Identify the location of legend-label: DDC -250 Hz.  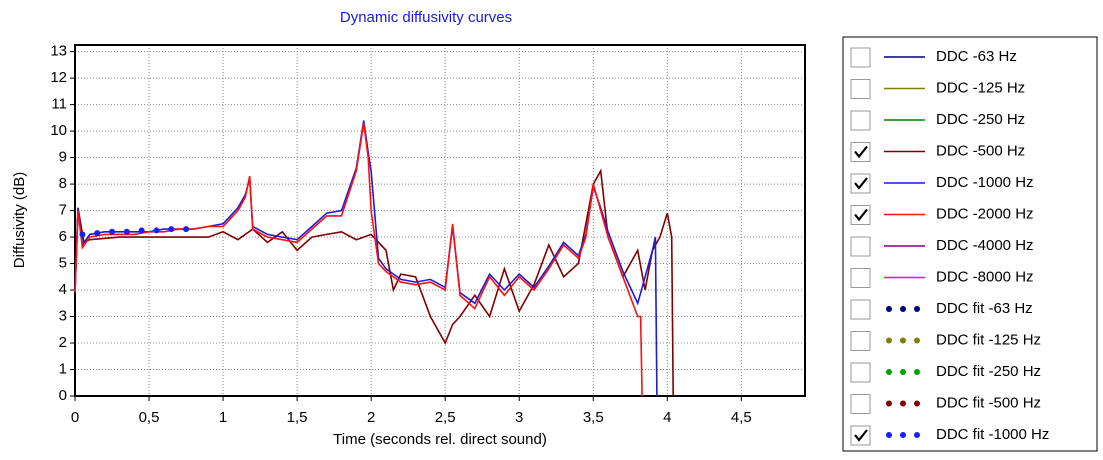
(980, 119).